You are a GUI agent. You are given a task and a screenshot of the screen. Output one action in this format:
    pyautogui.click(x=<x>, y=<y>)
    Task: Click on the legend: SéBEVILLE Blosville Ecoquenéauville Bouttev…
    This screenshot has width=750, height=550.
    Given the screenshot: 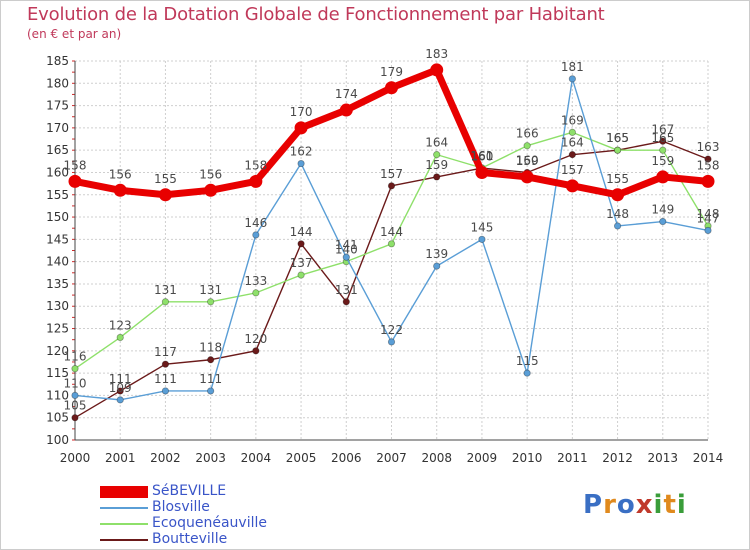 What is the action you would take?
    pyautogui.click(x=250, y=515)
    